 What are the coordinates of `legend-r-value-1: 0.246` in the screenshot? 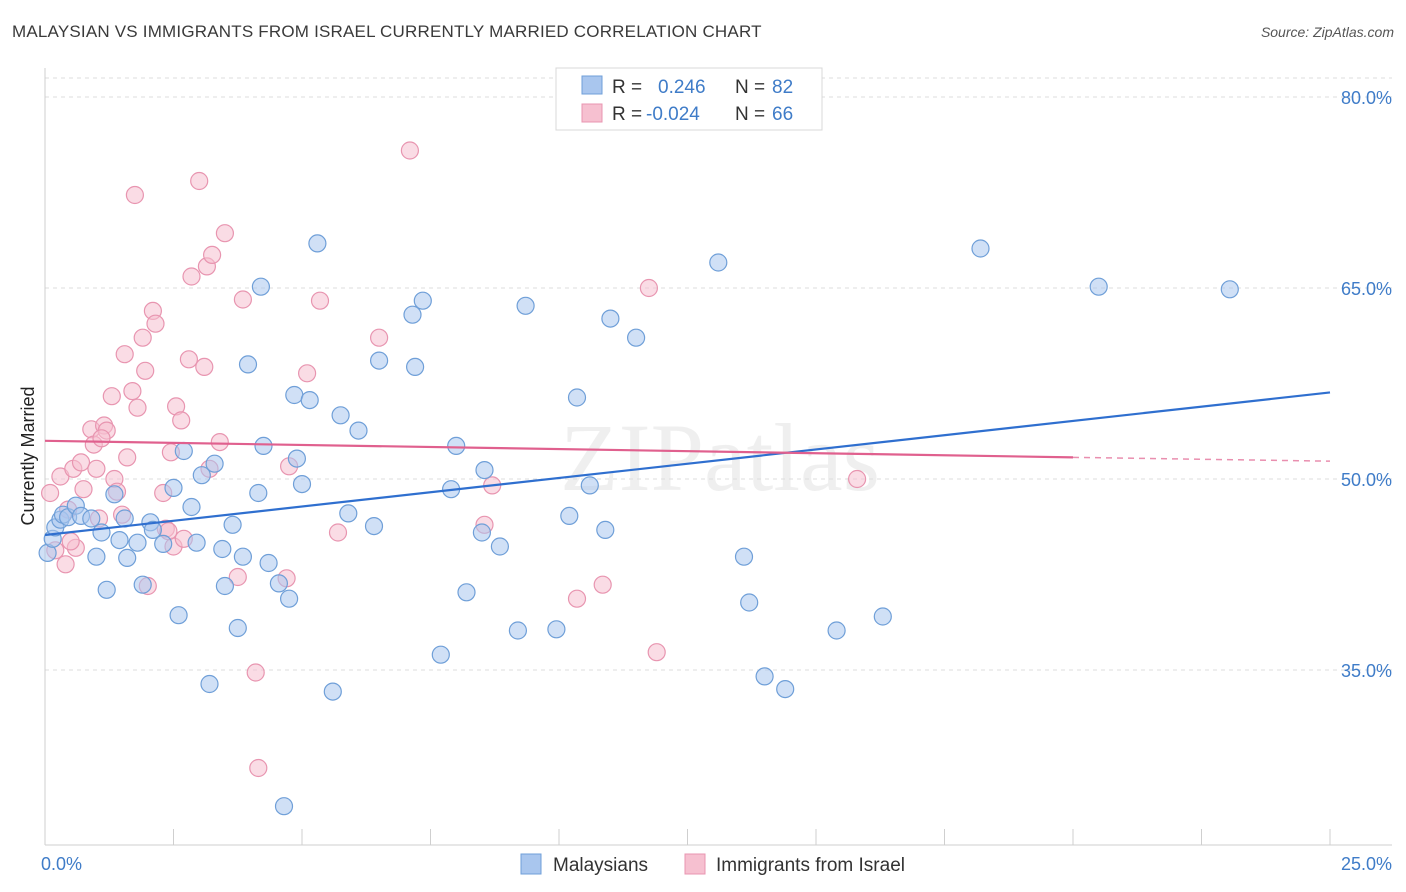 It's located at (682, 87).